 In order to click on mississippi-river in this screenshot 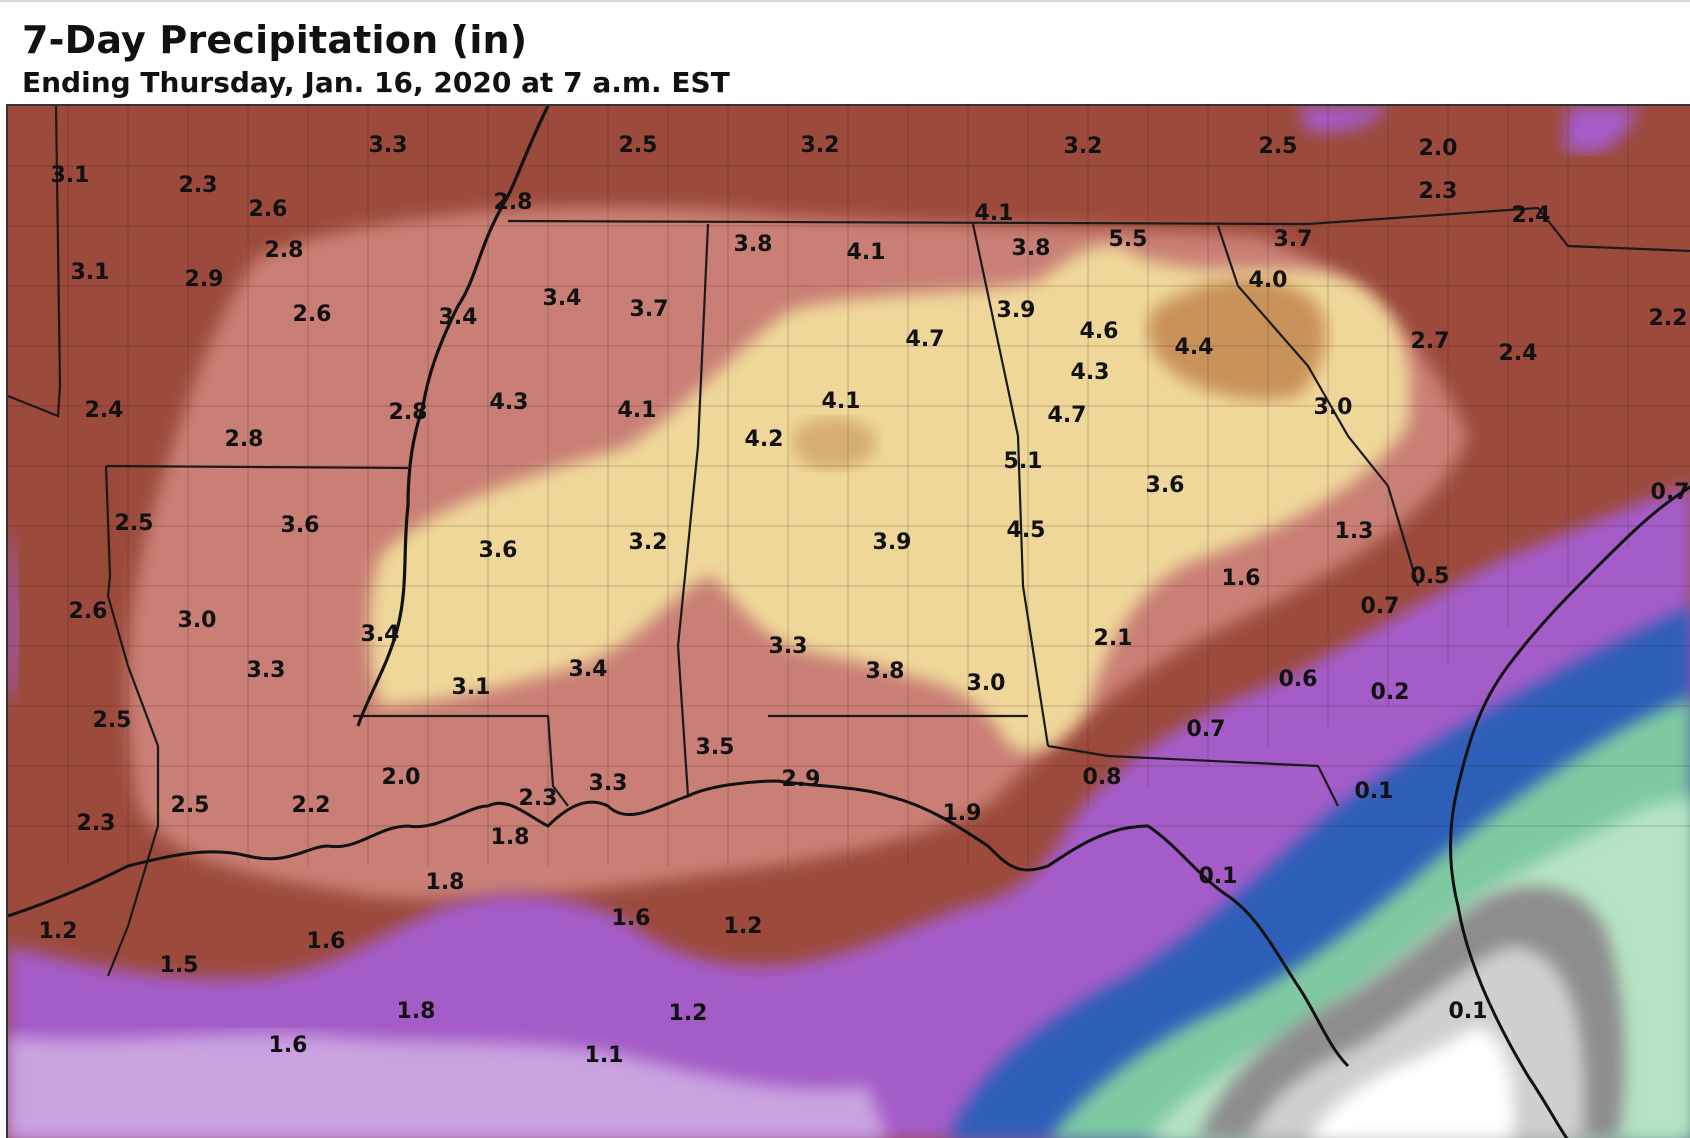, I will do `click(453, 416)`.